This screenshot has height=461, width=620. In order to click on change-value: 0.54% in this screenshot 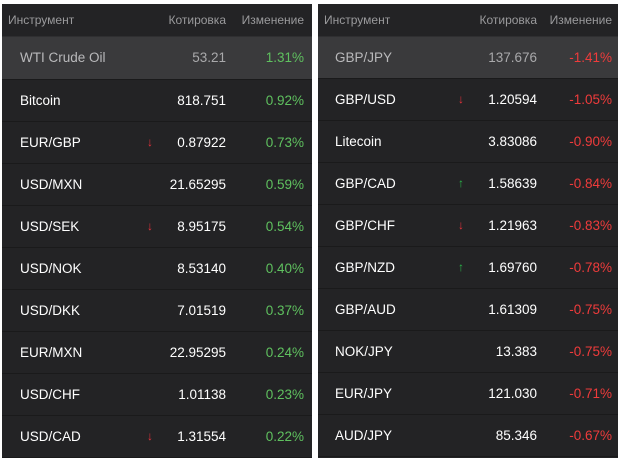, I will do `click(284, 226)`.